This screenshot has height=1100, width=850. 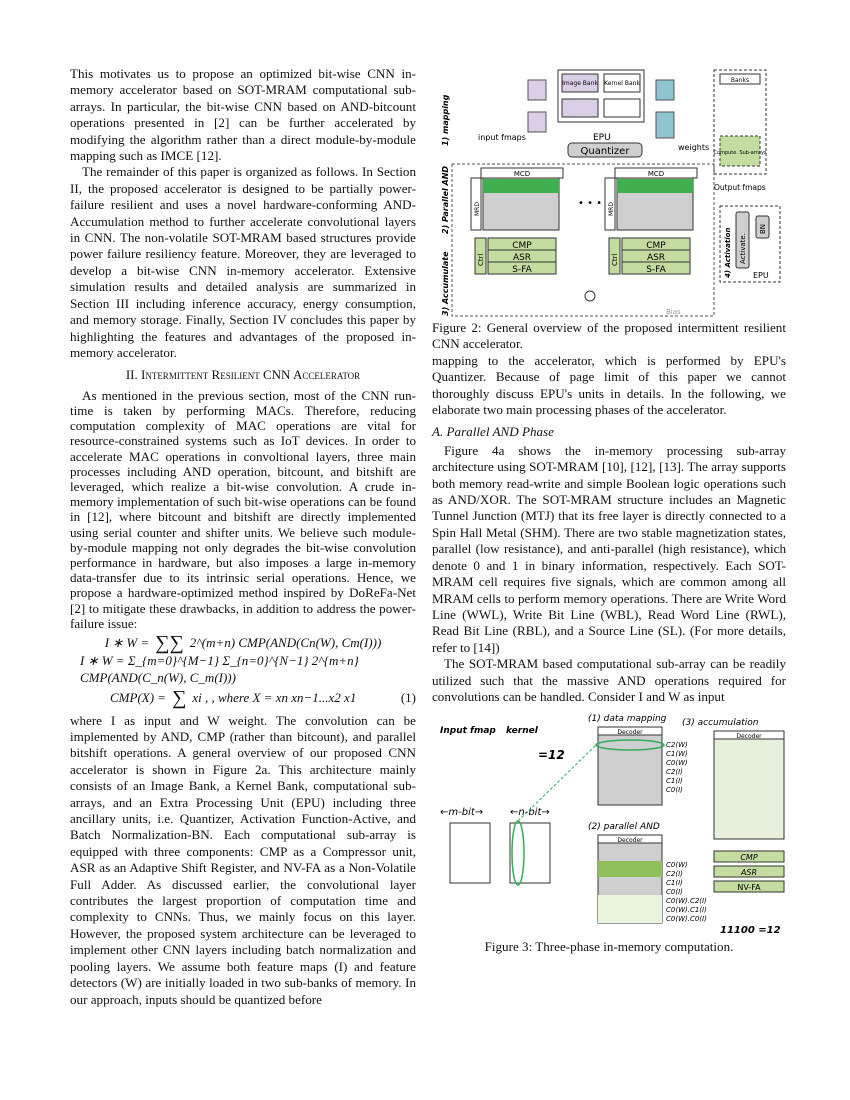 What do you see at coordinates (622, 83) in the screenshot?
I see `kernel-bank-label: Kernel Bank` at bounding box center [622, 83].